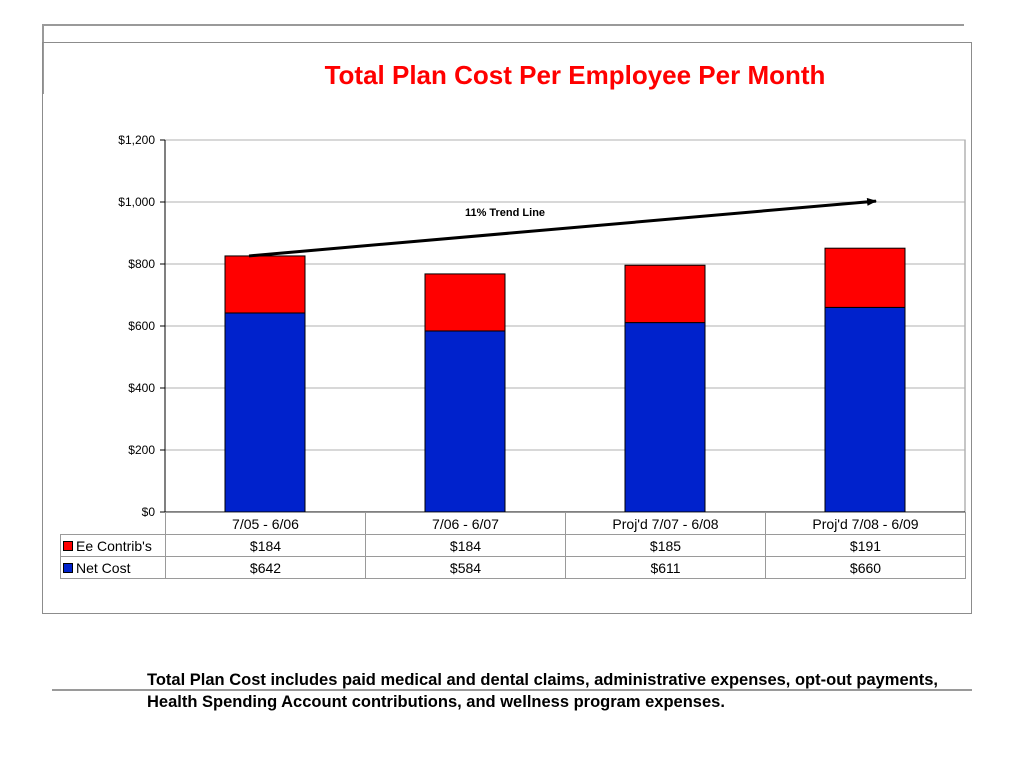  Describe the element at coordinates (265, 567) in the screenshot. I see `data-label: $642` at that location.